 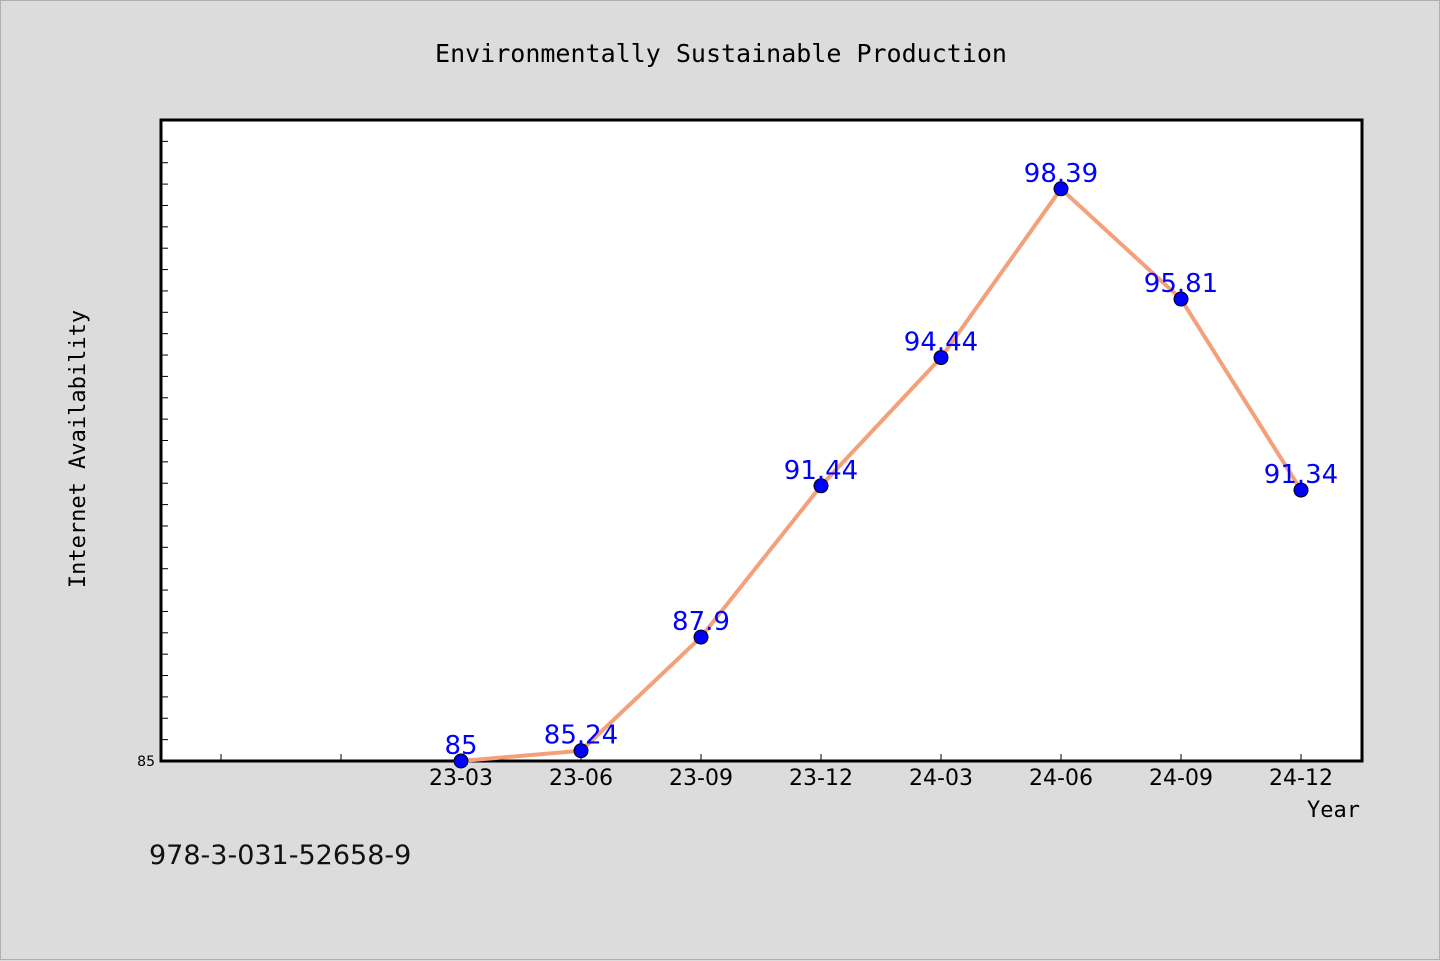 I want to click on data-label: 94.44, so click(x=941, y=343).